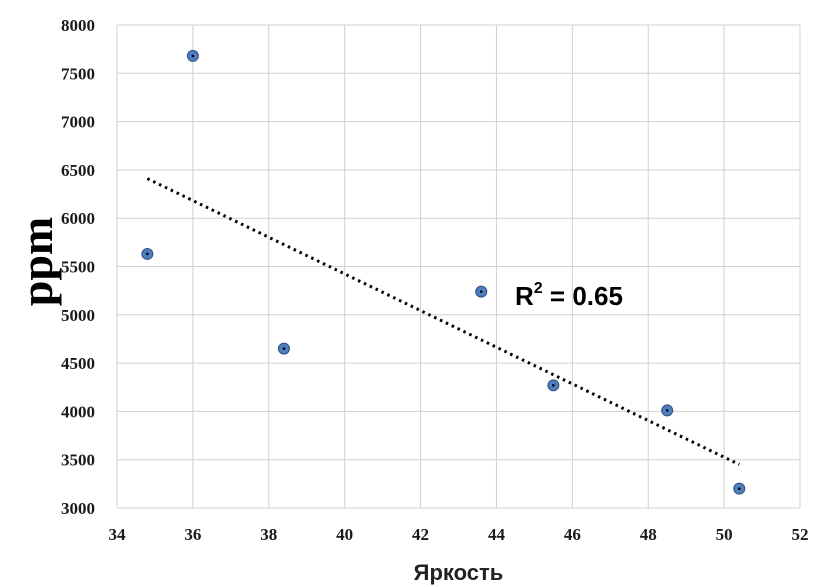 The width and height of the screenshot is (819, 587). Describe the element at coordinates (497, 534) in the screenshot. I see `x-tick-label: 44` at that location.